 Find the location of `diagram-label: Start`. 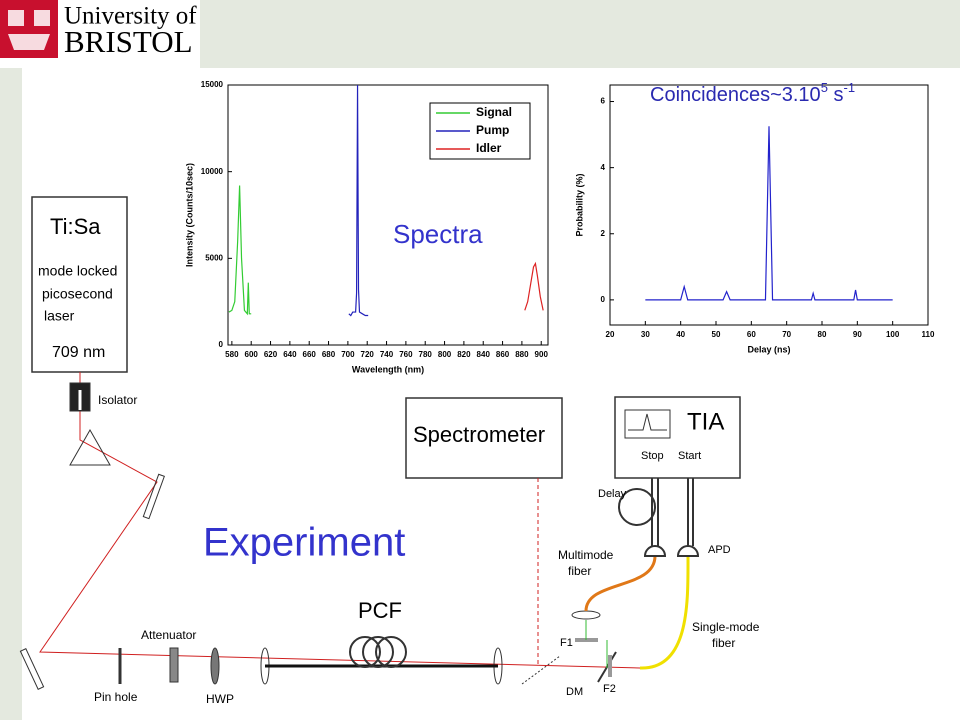

diagram-label: Start is located at coordinates (689, 456).